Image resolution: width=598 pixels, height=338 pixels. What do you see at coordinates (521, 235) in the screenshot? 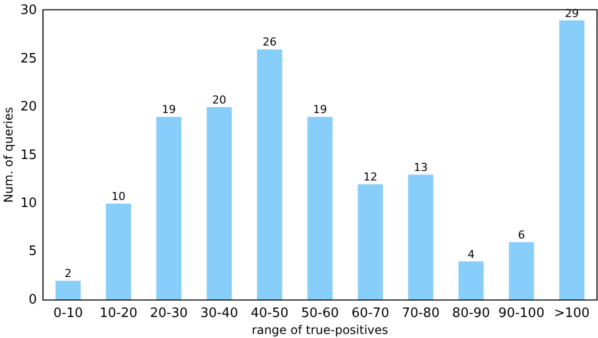
I see `data-label: 6` at bounding box center [521, 235].